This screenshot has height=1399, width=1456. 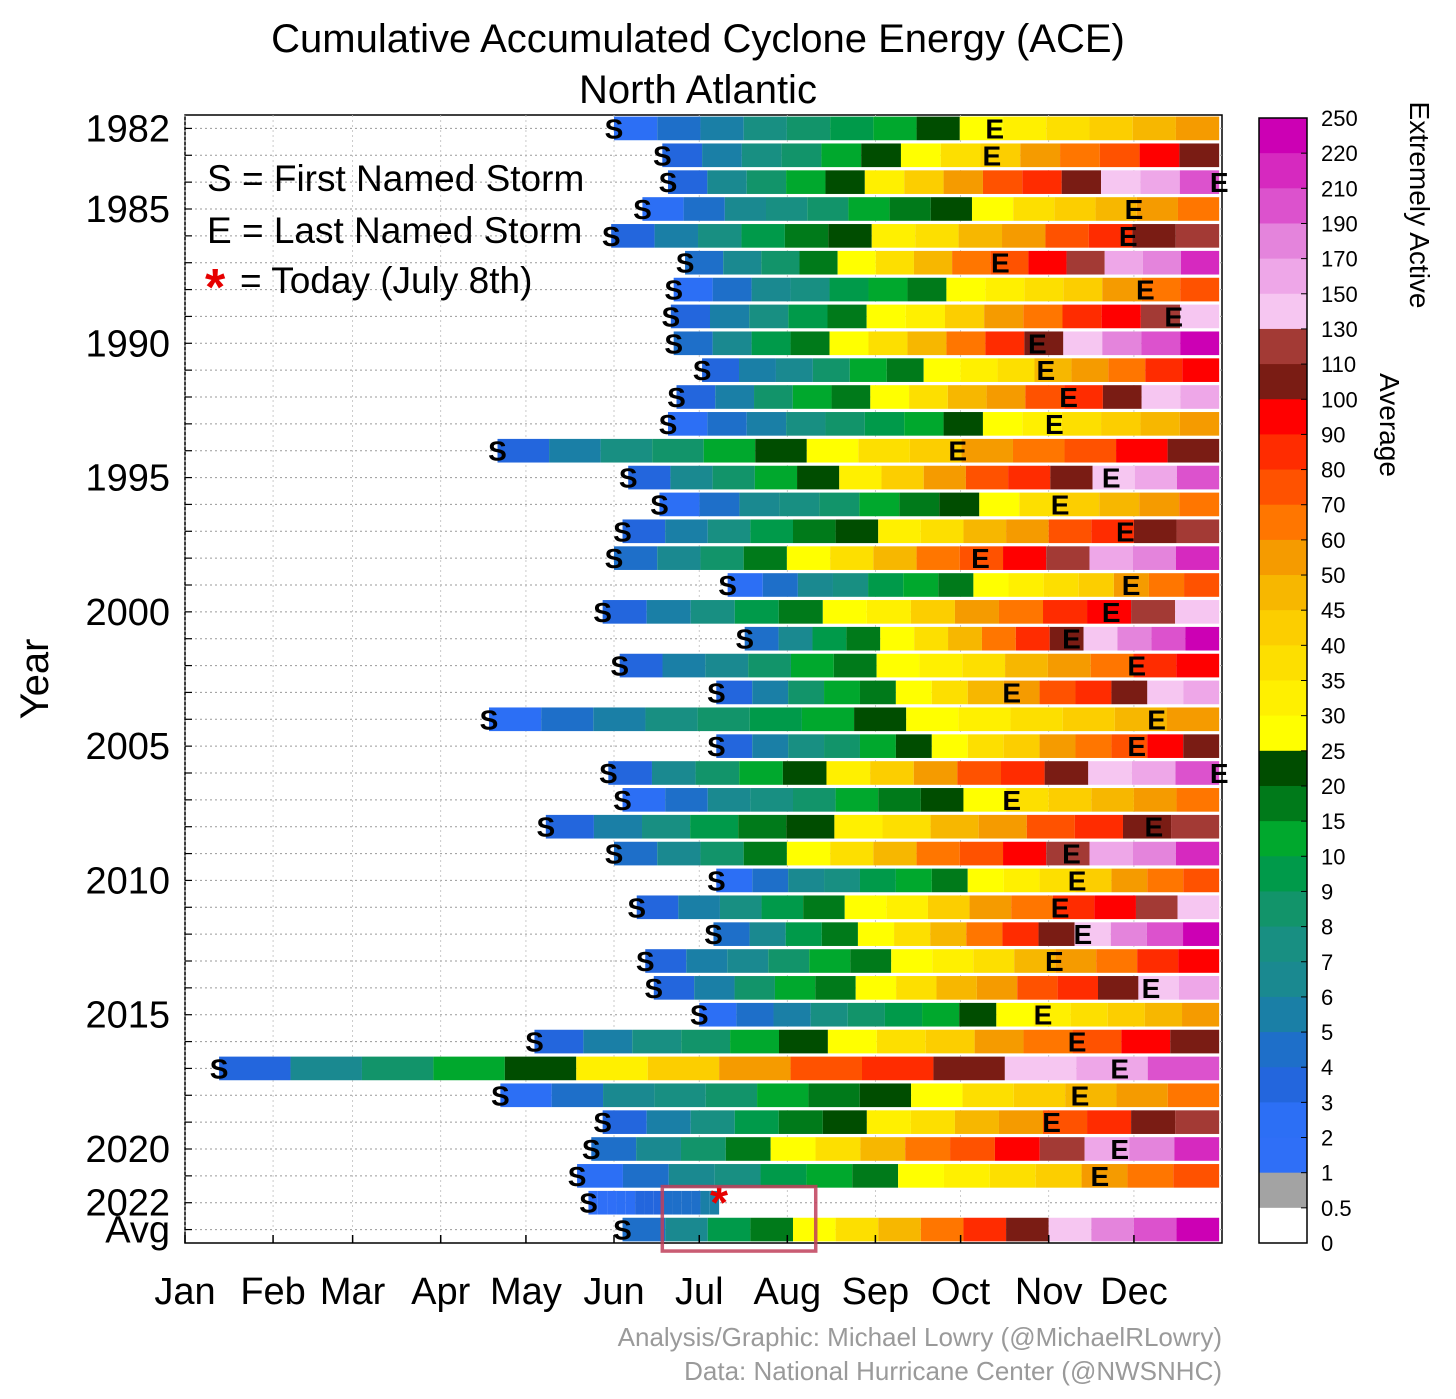 What do you see at coordinates (1333, 681) in the screenshot?
I see `colorbar-tick-label: 35` at bounding box center [1333, 681].